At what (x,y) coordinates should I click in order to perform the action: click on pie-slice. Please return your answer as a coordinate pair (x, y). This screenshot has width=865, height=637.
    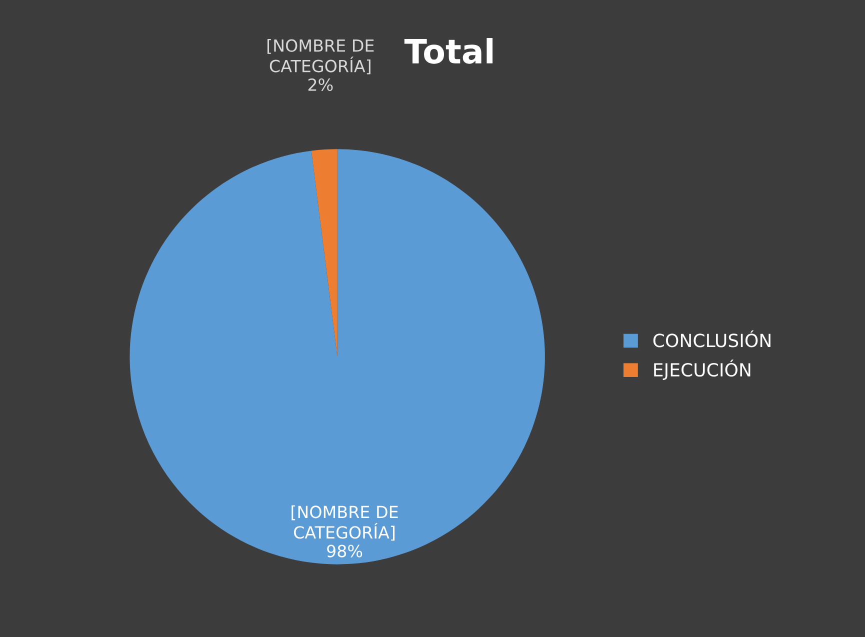
    Looking at the image, I should click on (324, 253).